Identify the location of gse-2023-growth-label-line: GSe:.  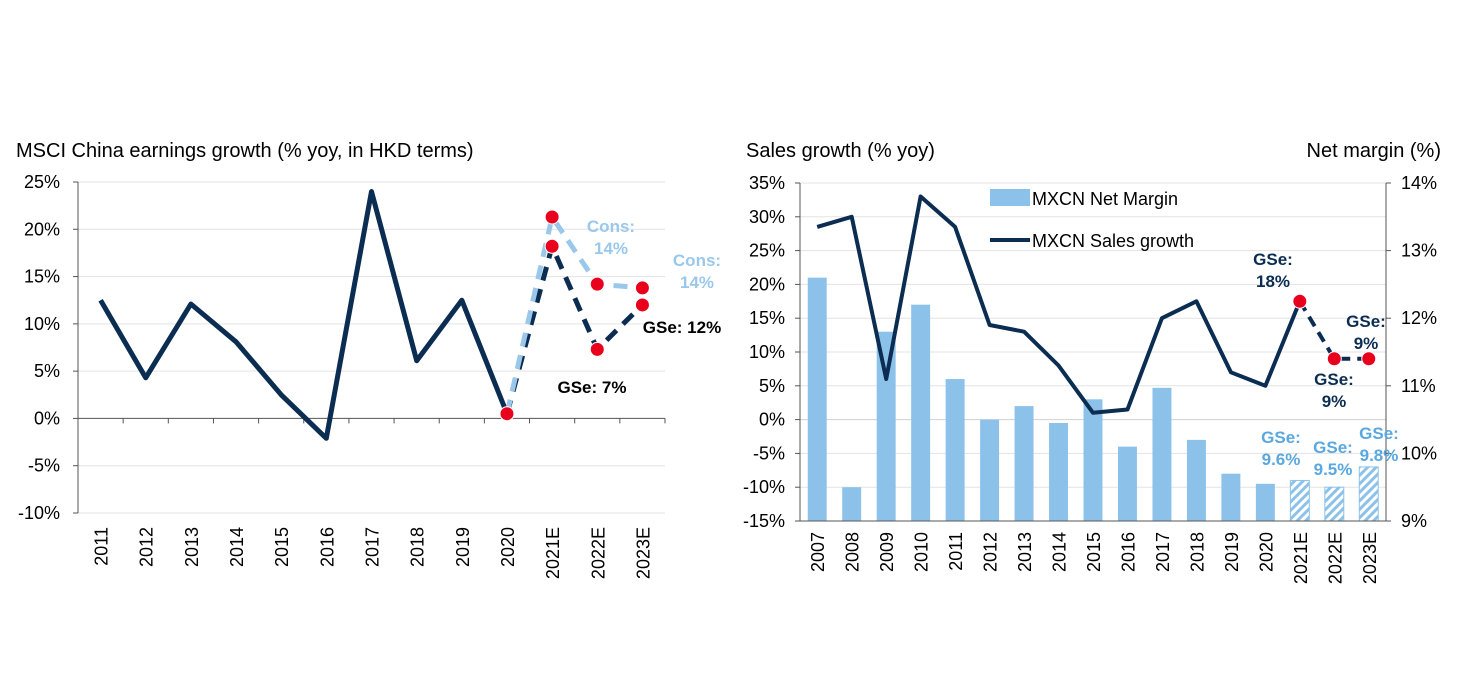
(1366, 321).